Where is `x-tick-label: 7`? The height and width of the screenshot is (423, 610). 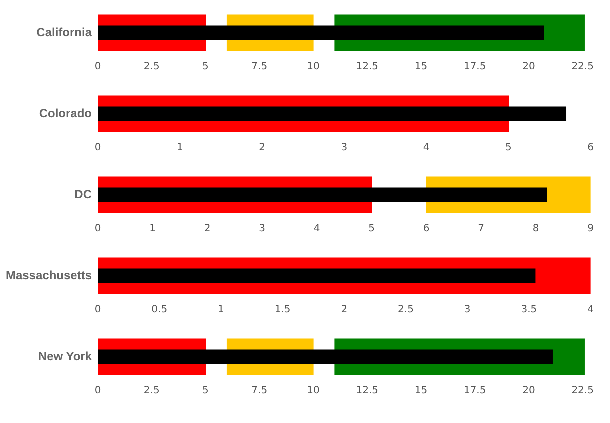 x-tick-label: 7 is located at coordinates (481, 229).